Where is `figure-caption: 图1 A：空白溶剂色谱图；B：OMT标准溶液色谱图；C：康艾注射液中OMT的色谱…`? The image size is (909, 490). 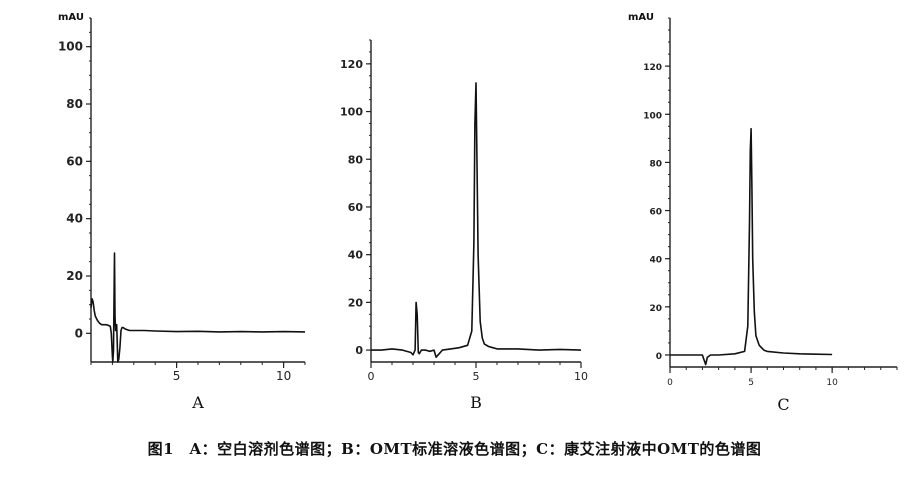
figure-caption: 图1 A：空白溶剂色谱图；B：OMT标准溶液色谱图；C：康艾注射液中OMT的色谱… is located at coordinates (454, 449).